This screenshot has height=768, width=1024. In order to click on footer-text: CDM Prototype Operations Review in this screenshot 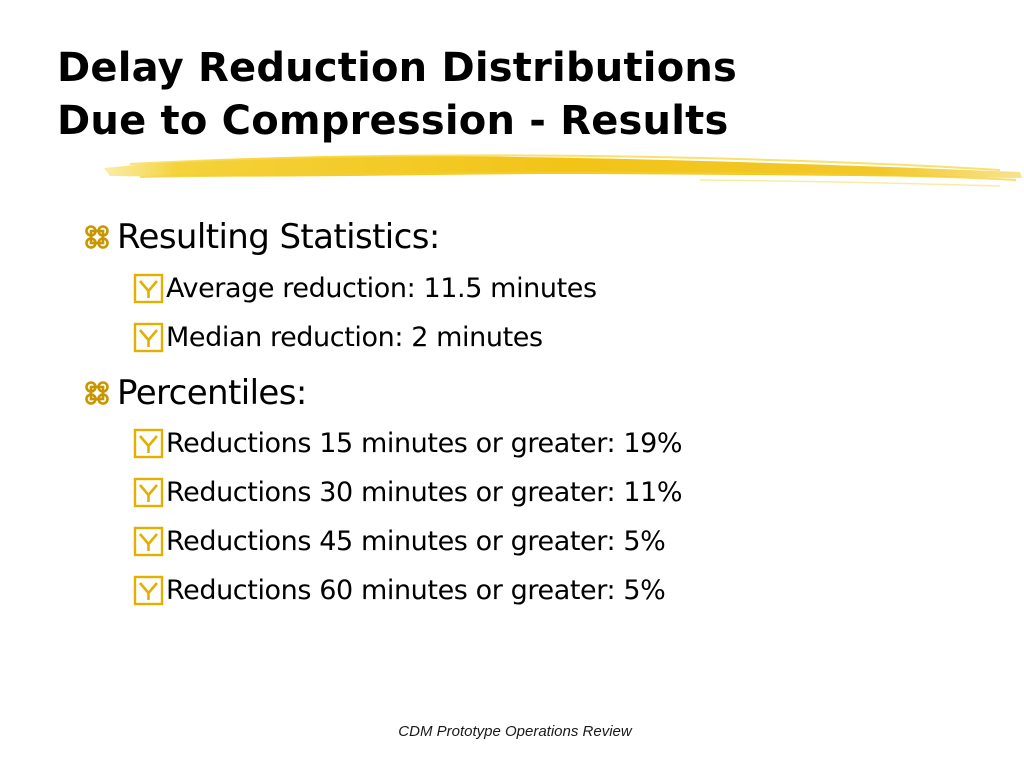, I will do `click(515, 731)`.